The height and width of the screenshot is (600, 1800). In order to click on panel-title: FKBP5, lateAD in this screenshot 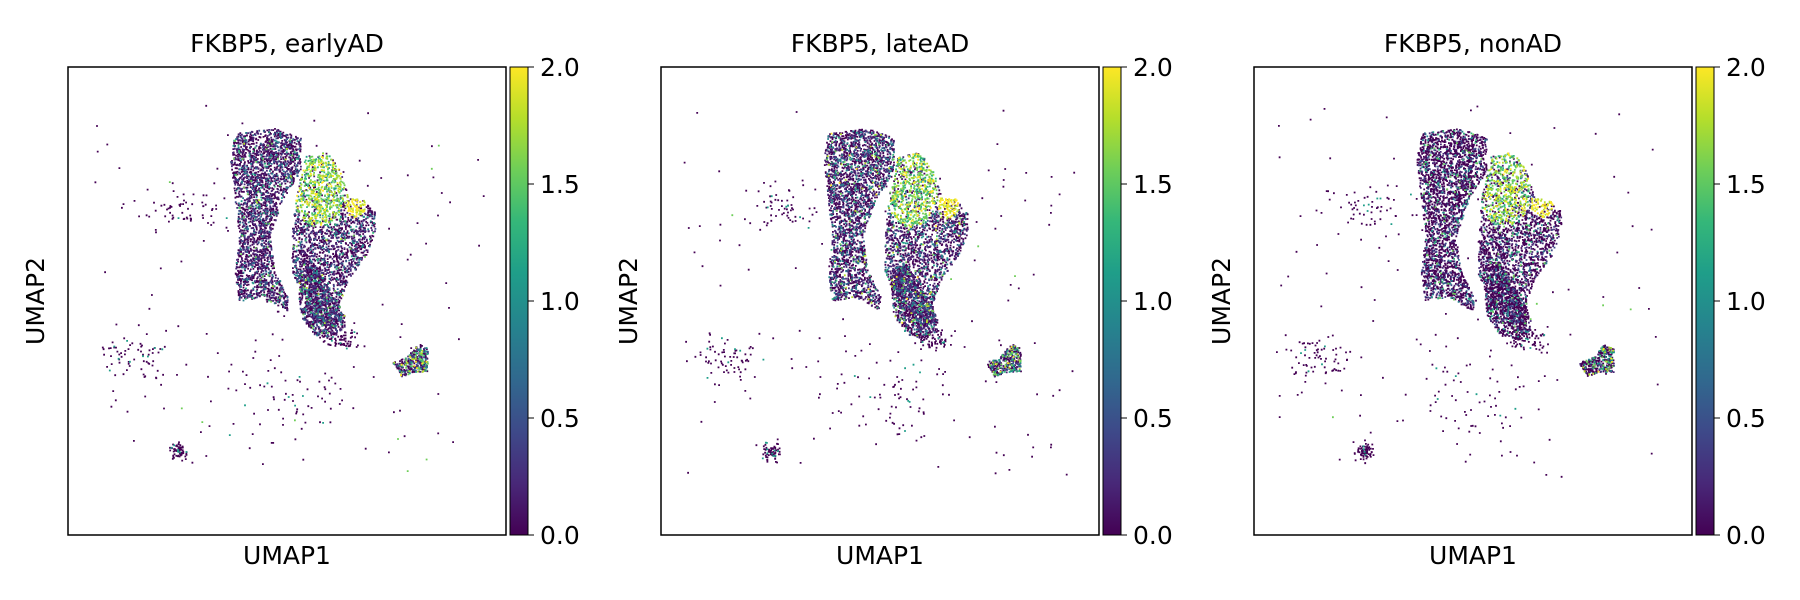, I will do `click(880, 43)`.